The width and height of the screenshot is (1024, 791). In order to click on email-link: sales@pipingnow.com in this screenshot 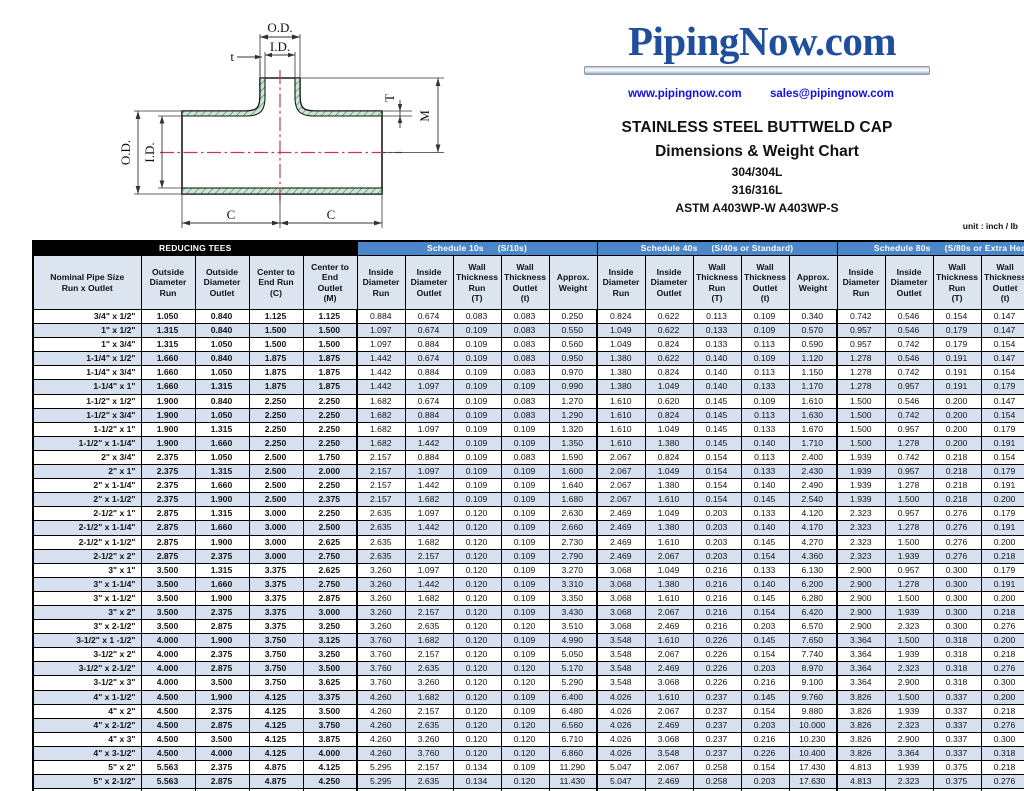, I will do `click(832, 93)`.